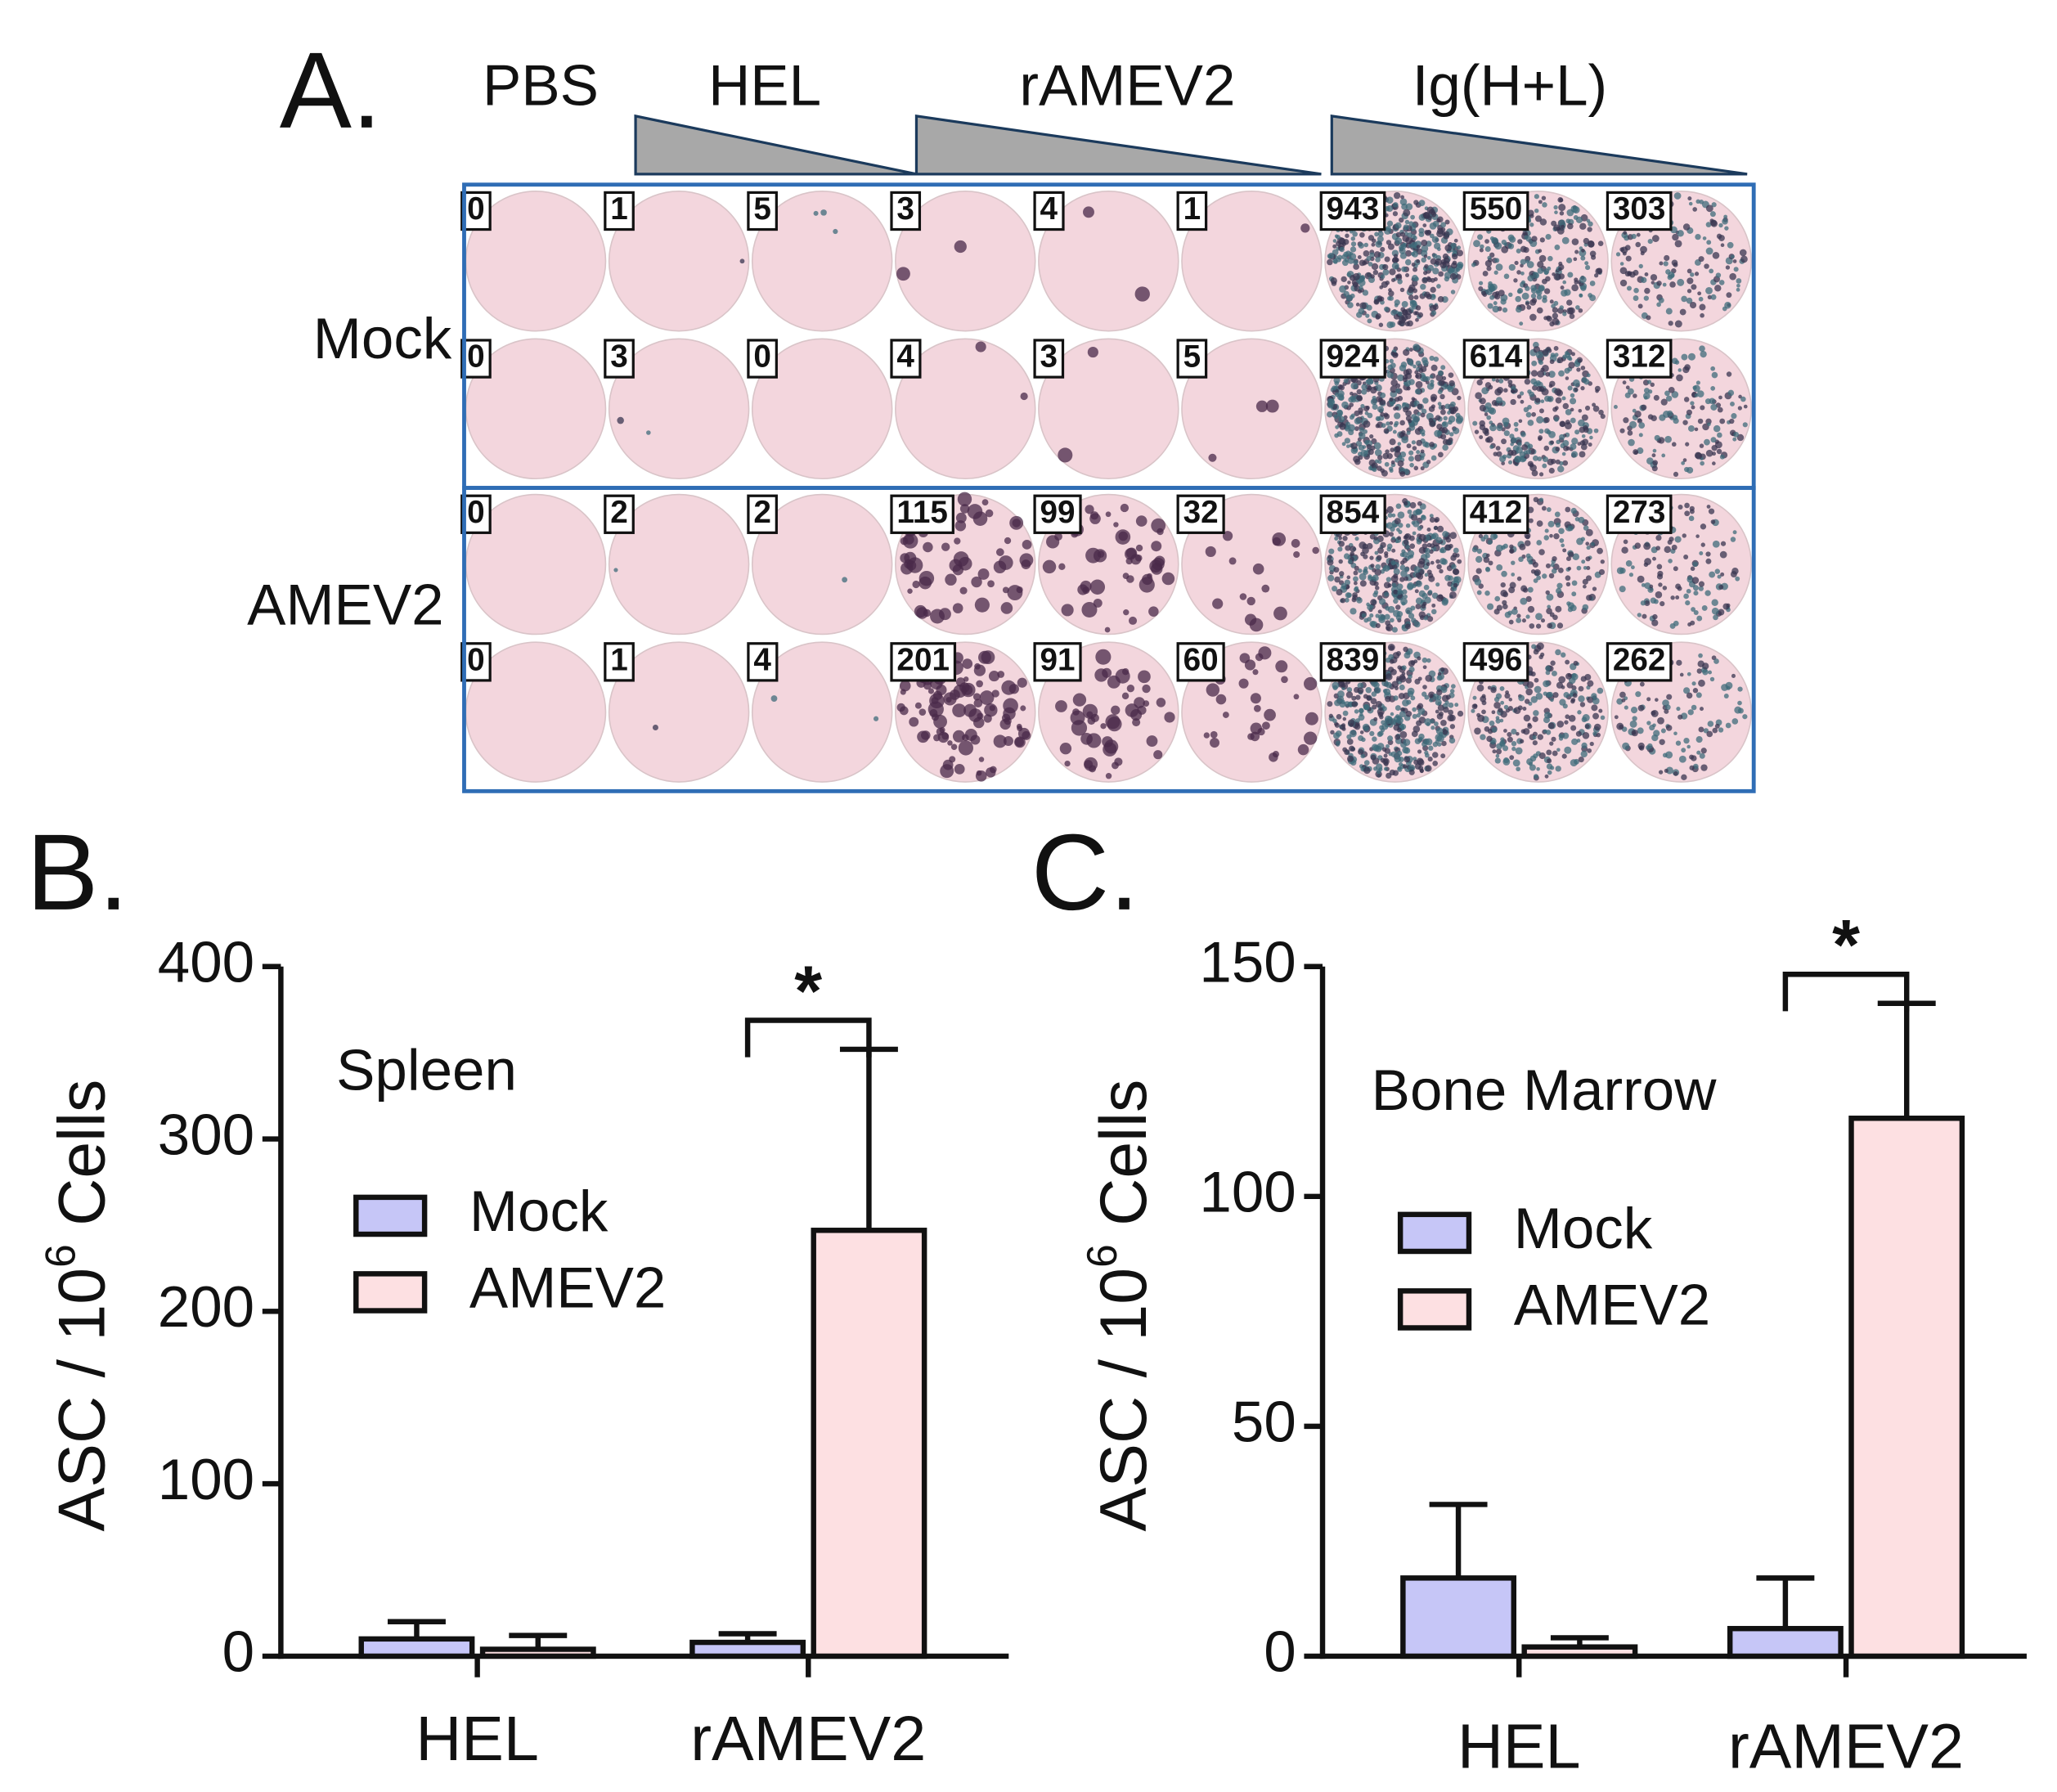  I want to click on y-label-sup: 6, so click(1102, 1256).